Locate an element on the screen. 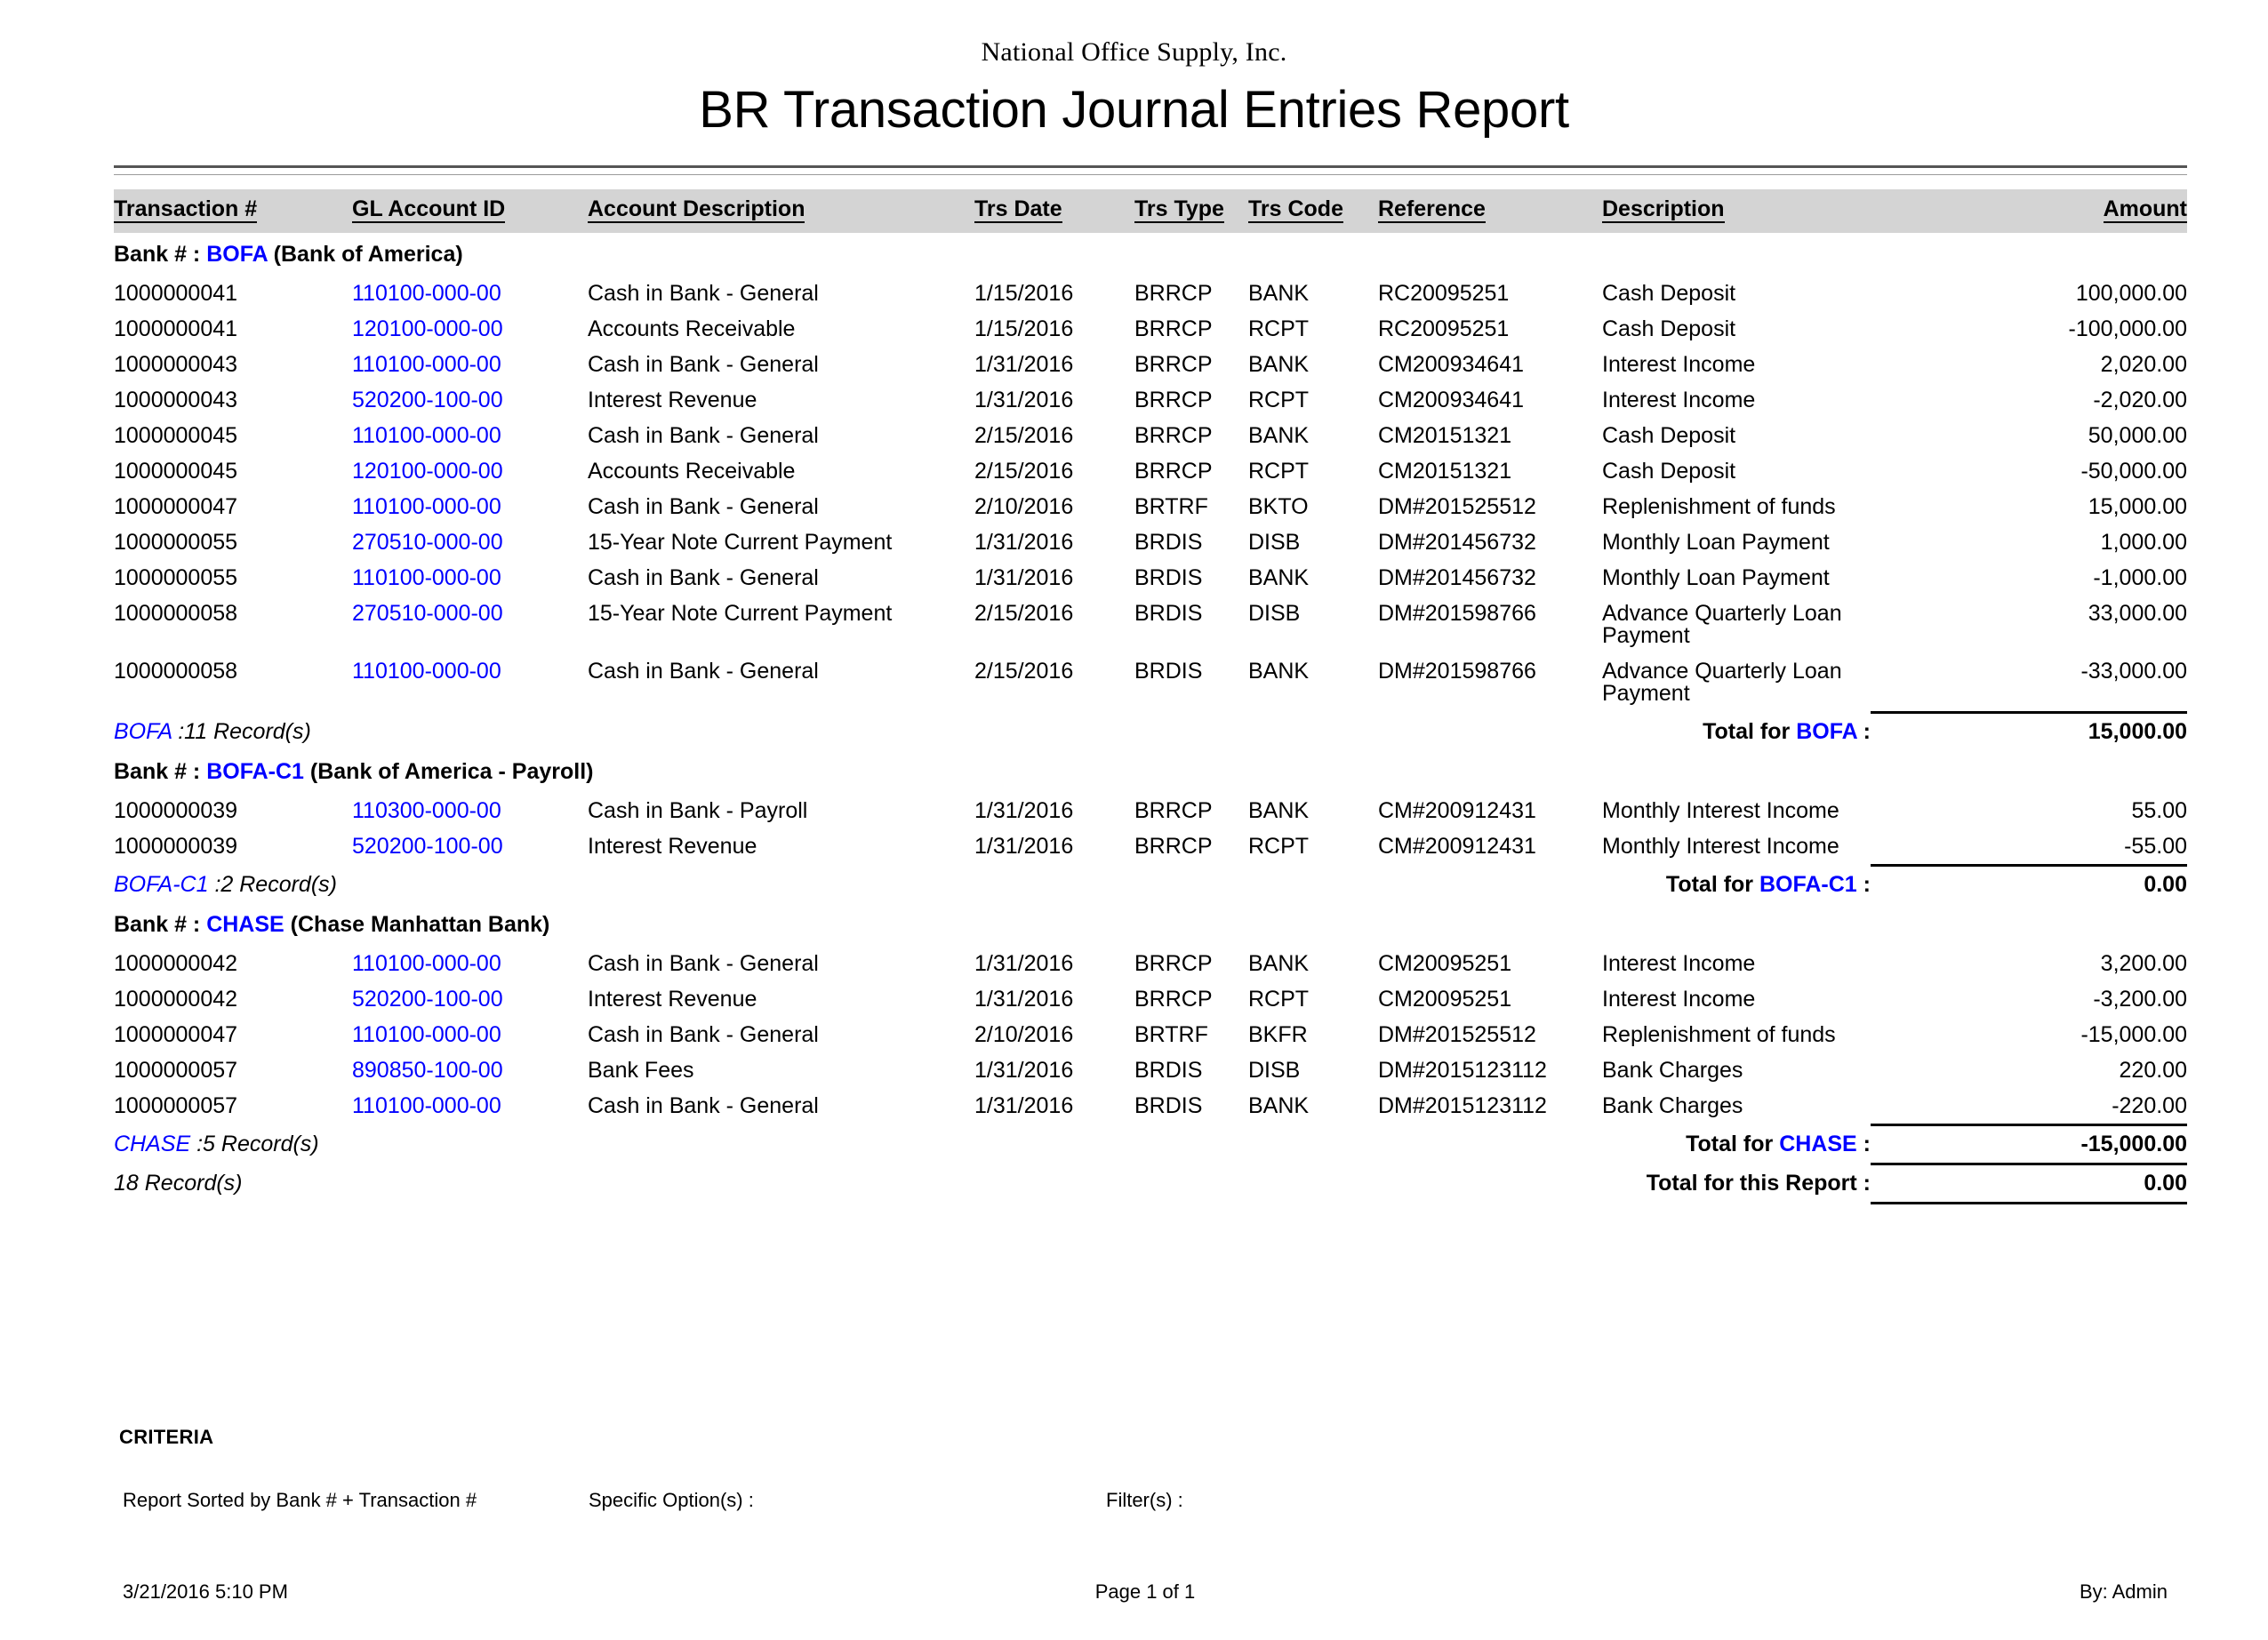 This screenshot has height=1640, width=2268. col-header-description: Description is located at coordinates (1753, 210).